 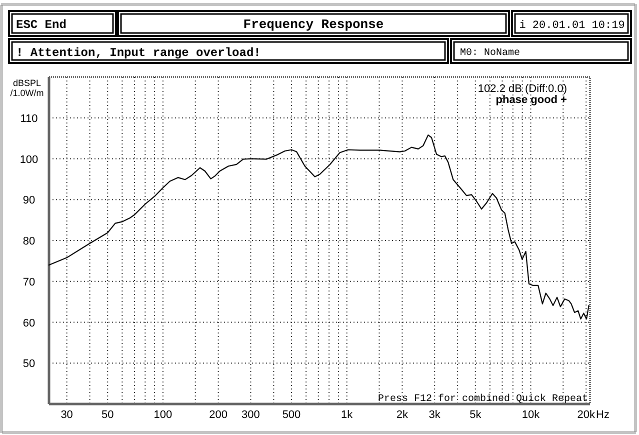 What do you see at coordinates (483, 399) in the screenshot?
I see `annotation: Press F12 for combined Quick Repeat` at bounding box center [483, 399].